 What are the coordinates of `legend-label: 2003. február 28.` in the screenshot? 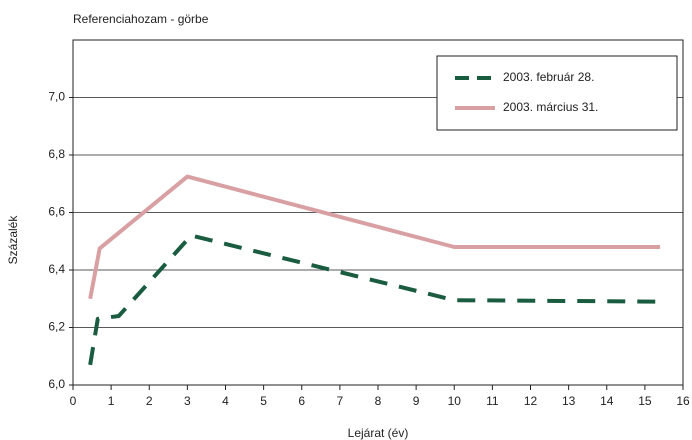 It's located at (548, 77).